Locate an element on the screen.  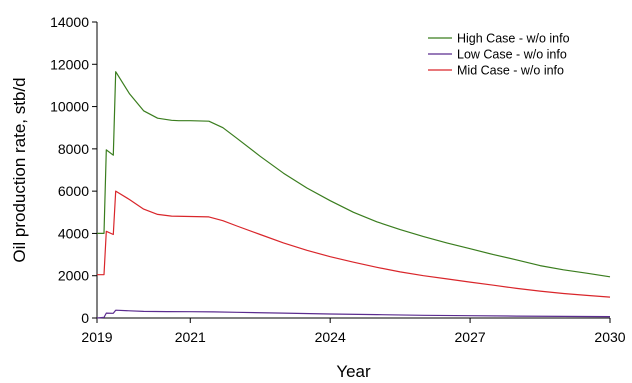
x-tick-label: 2027 is located at coordinates (470, 337).